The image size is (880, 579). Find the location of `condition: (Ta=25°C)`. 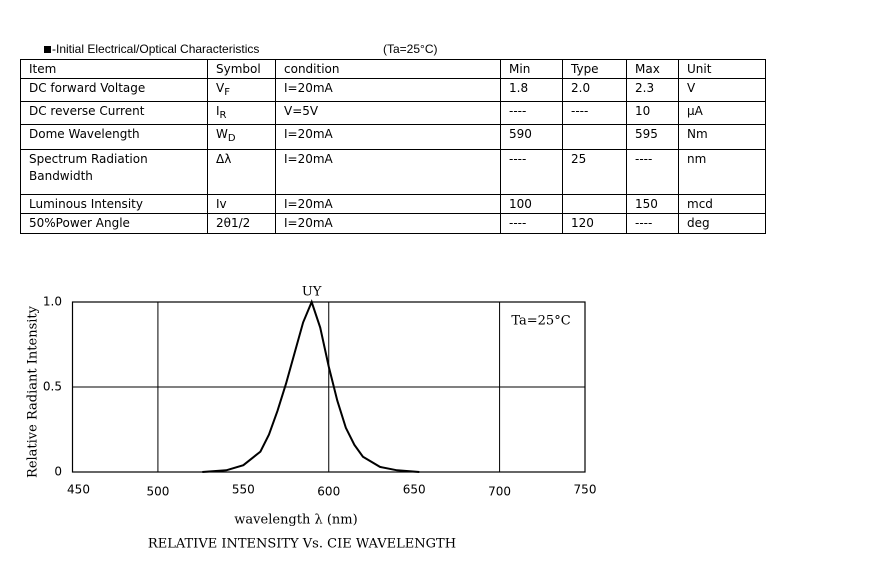

condition: (Ta=25°C) is located at coordinates (410, 49).